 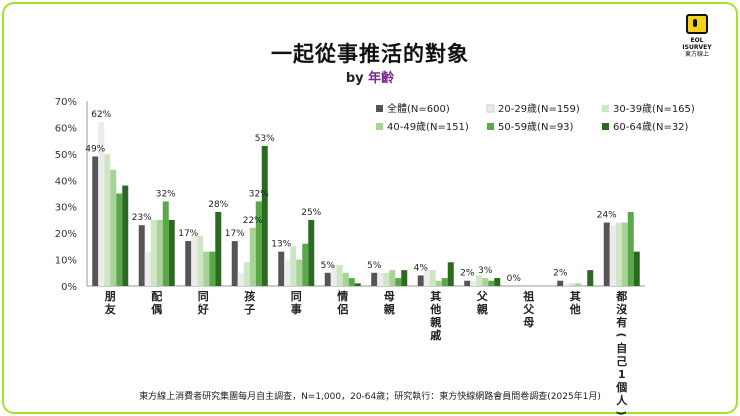 What do you see at coordinates (156, 296) in the screenshot?
I see `x-tick-label: 配` at bounding box center [156, 296].